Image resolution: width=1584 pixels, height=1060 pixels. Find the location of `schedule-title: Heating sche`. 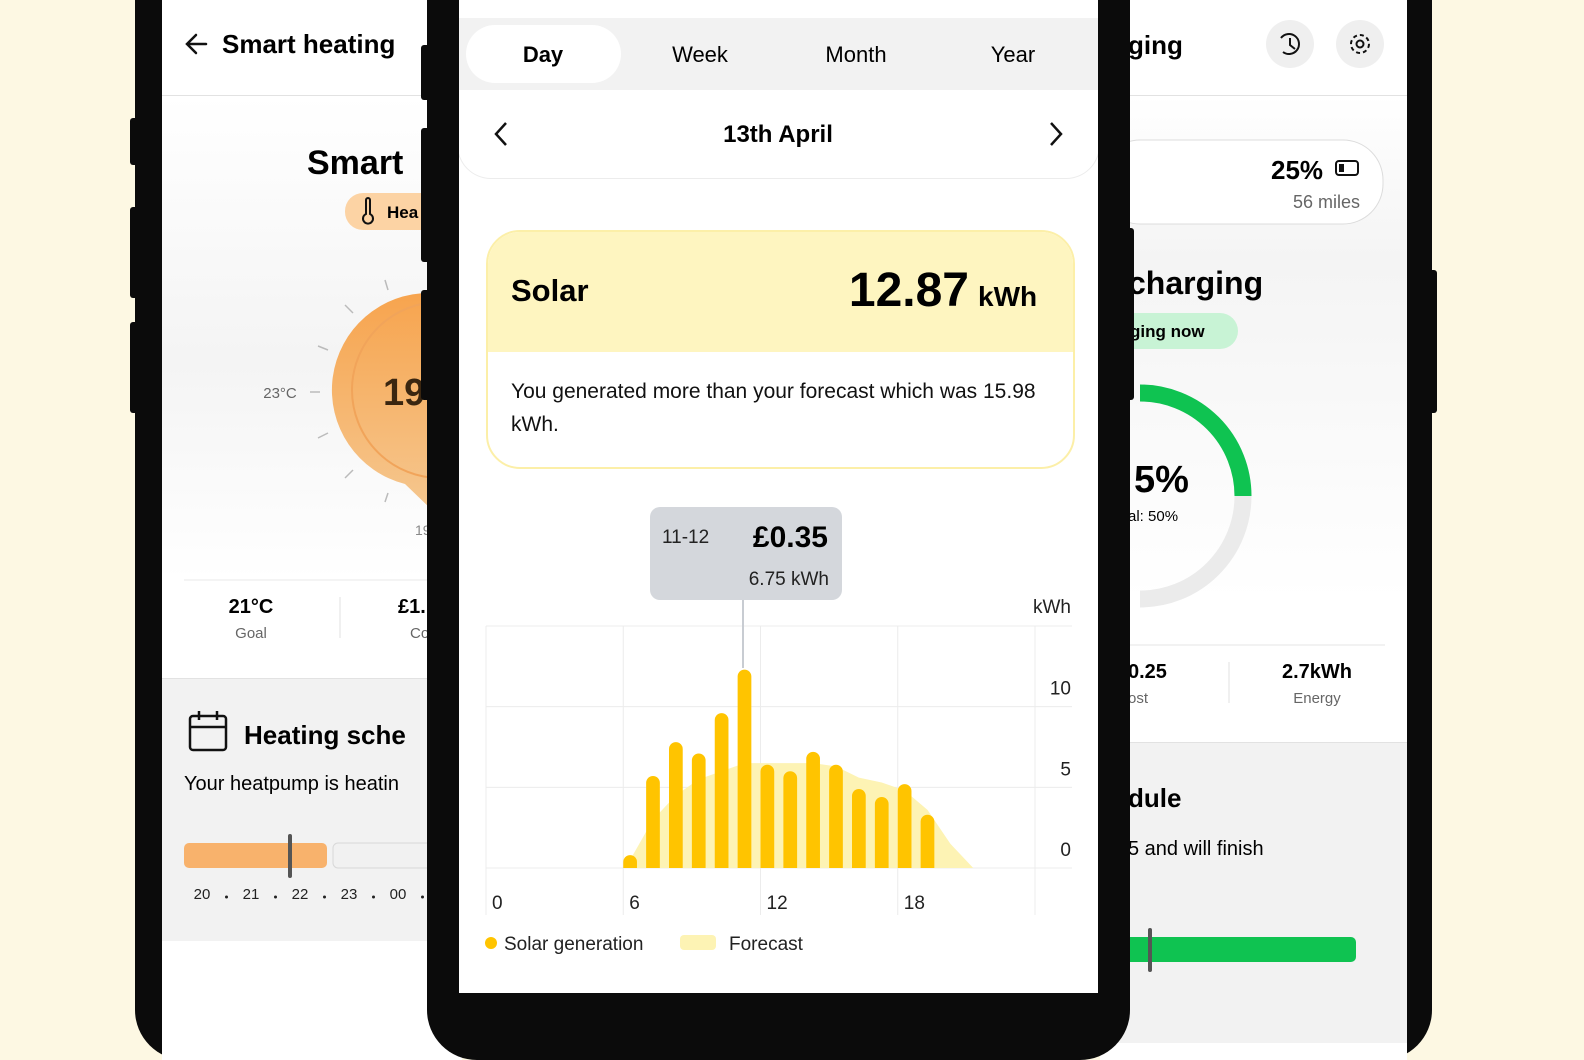

schedule-title: Heating sche is located at coordinates (325, 735).